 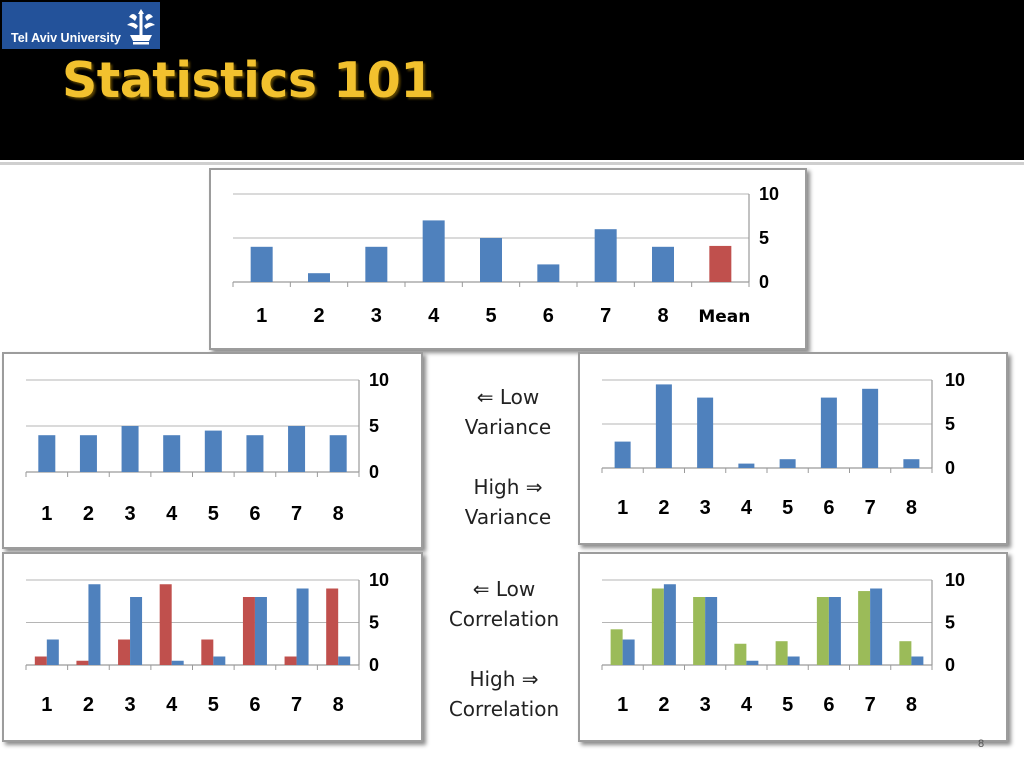 I want to click on high-correlation-chart: 1 2 3 4 5 6 7 8 0 5 10, so click(x=783, y=643).